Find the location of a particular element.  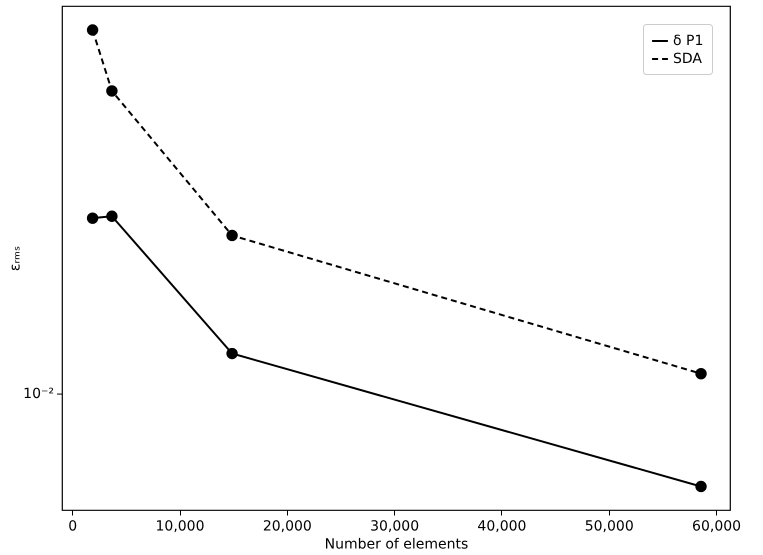

x-tick-label: 50,000 is located at coordinates (609, 526).